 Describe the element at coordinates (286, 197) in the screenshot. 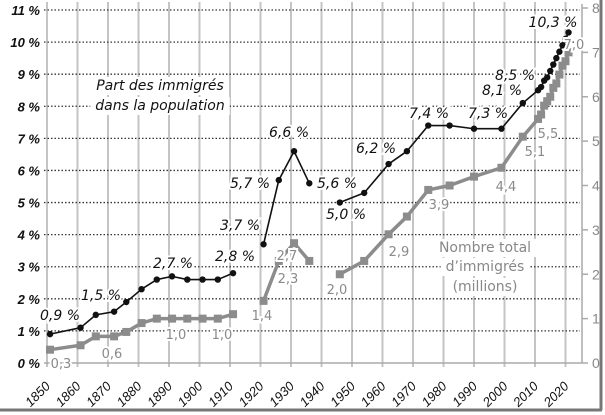

I see `immigrant-share-line` at that location.